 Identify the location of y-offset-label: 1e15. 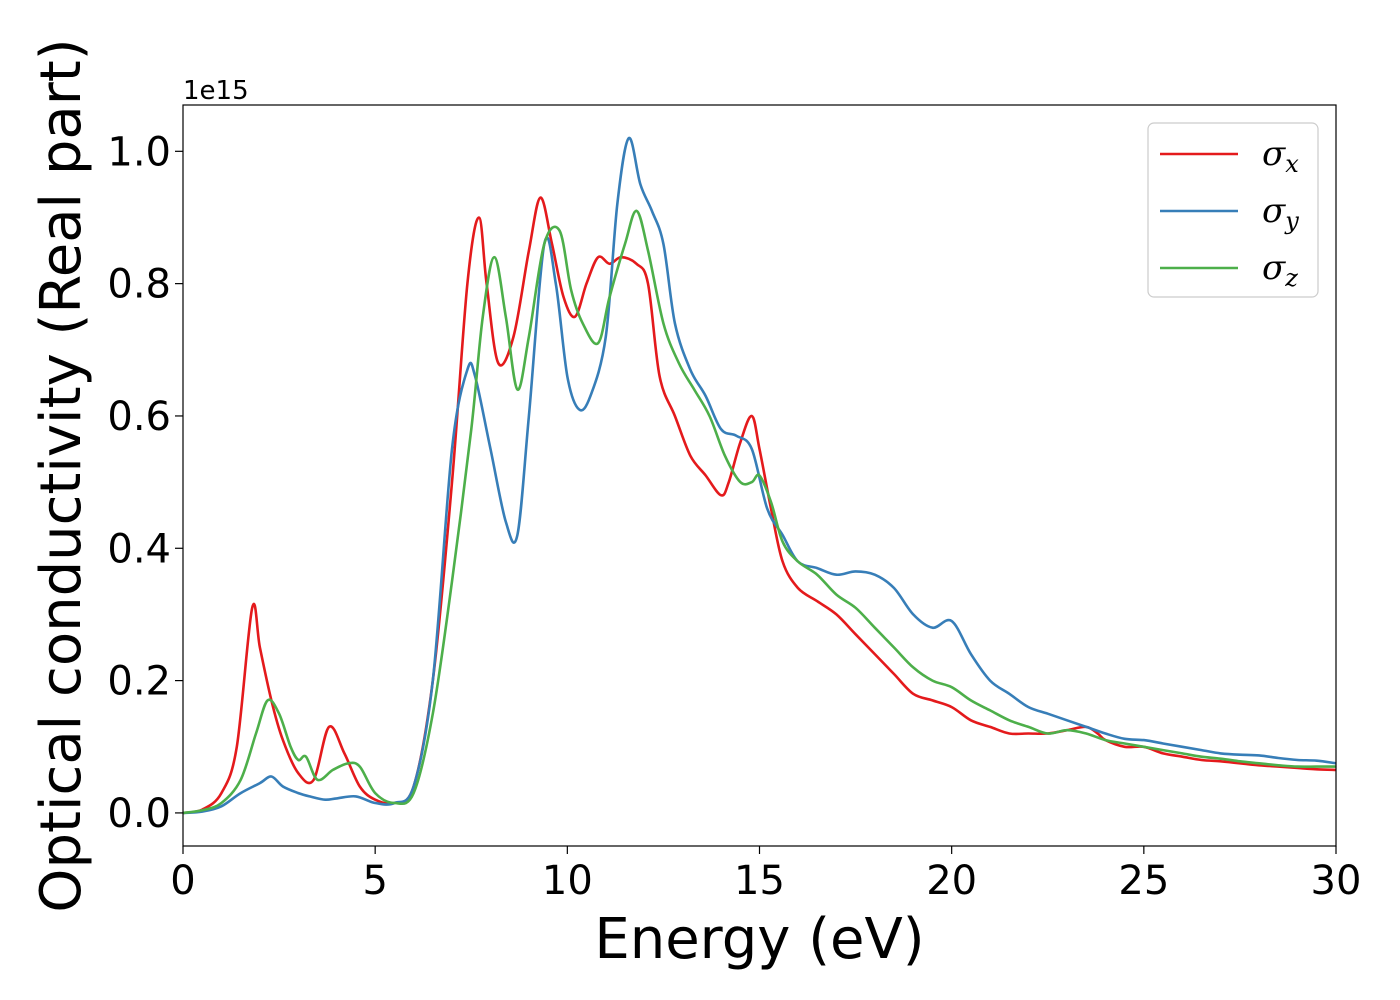
(216, 91).